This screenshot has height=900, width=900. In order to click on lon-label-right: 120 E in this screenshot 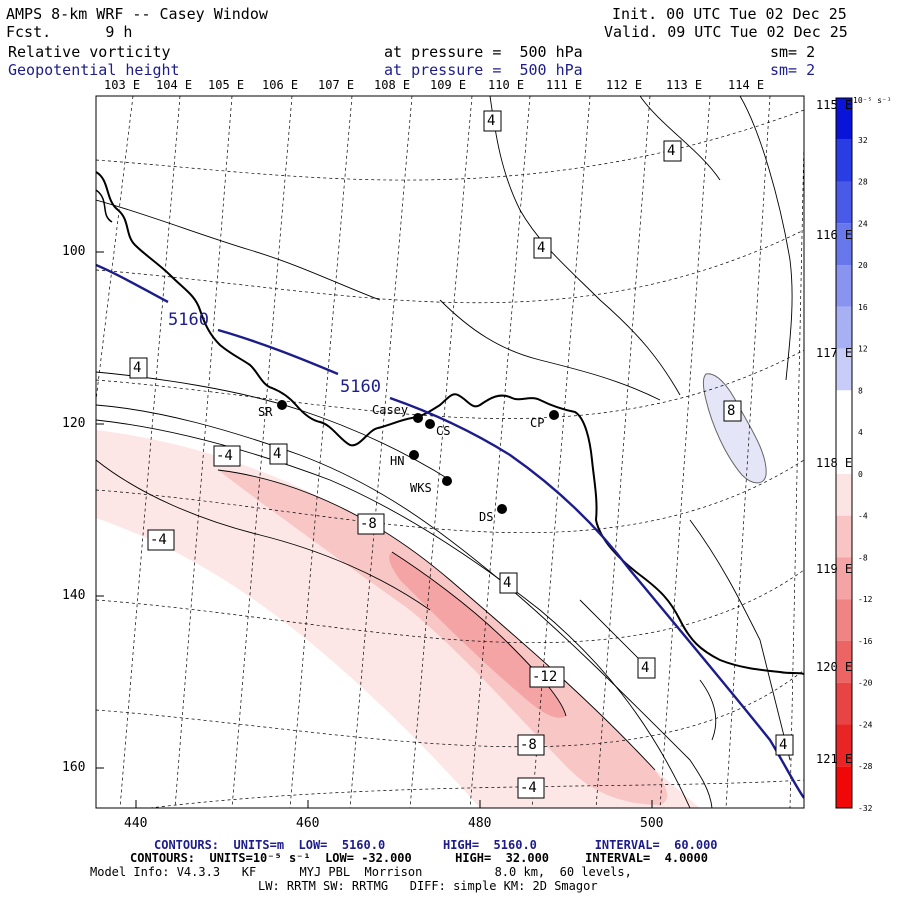, I will do `click(834, 667)`.